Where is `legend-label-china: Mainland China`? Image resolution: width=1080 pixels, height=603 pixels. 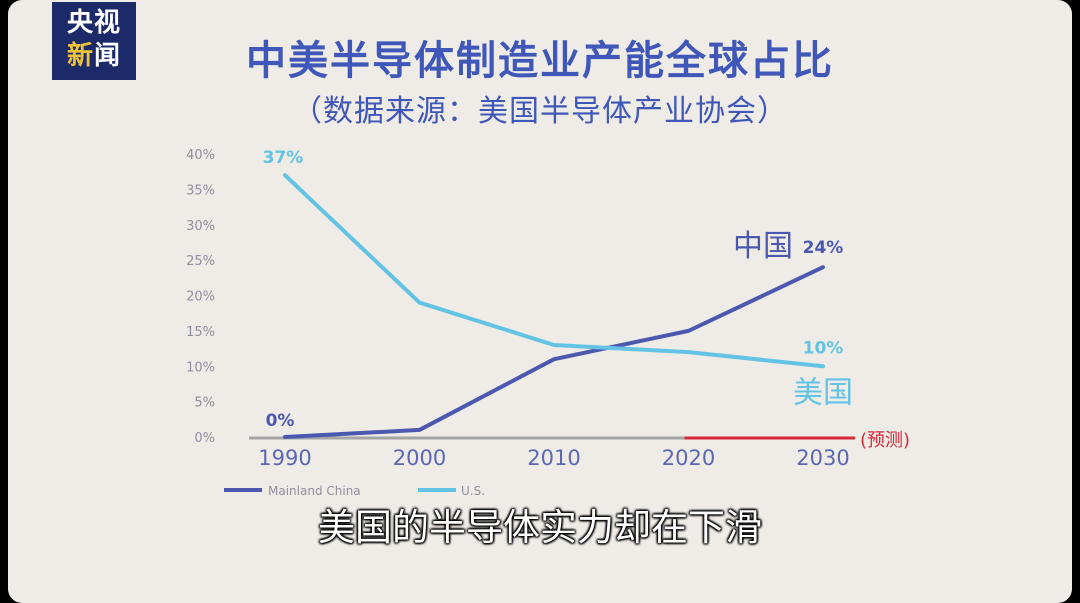 legend-label-china: Mainland China is located at coordinates (314, 491).